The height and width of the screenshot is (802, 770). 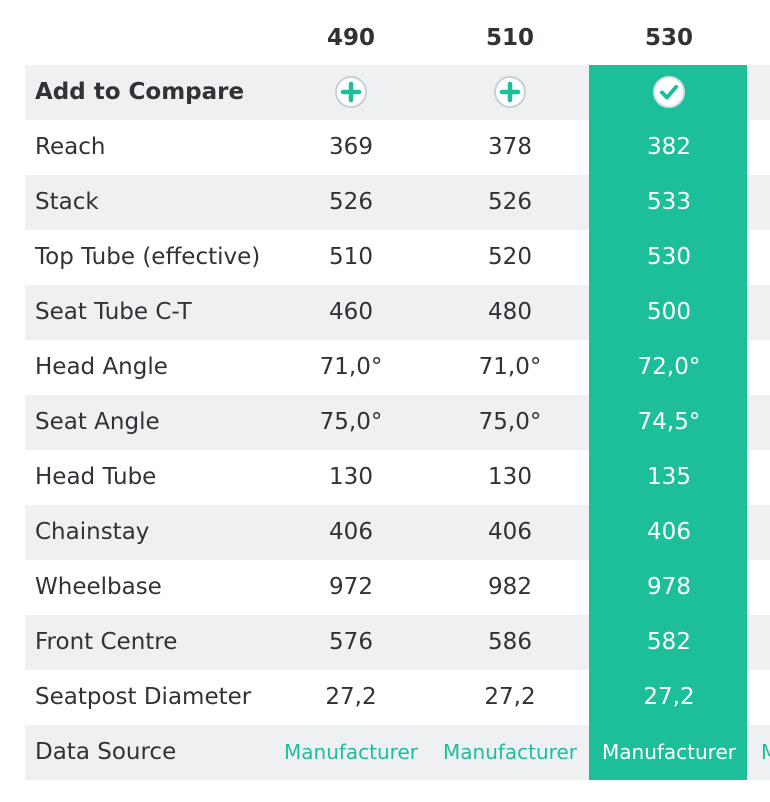 I want to click on row-label: Stack, so click(x=67, y=202).